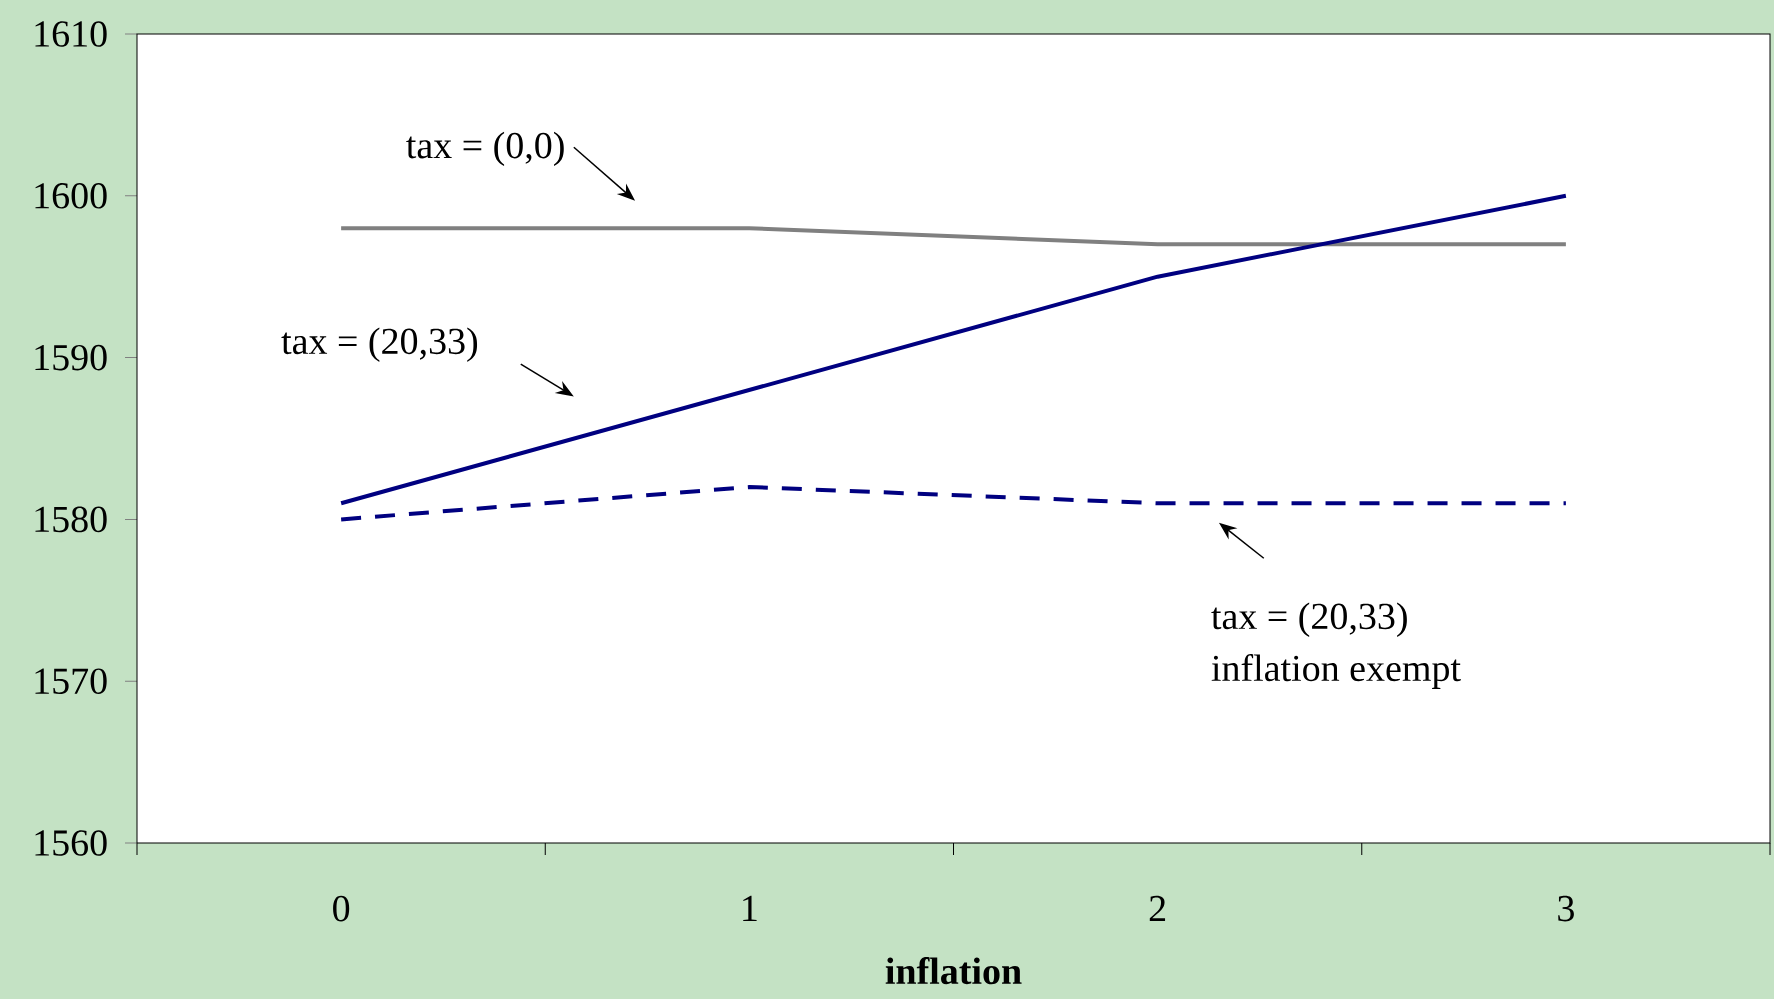 The image size is (1774, 999). I want to click on annotation: tax = (0,0), so click(485, 149).